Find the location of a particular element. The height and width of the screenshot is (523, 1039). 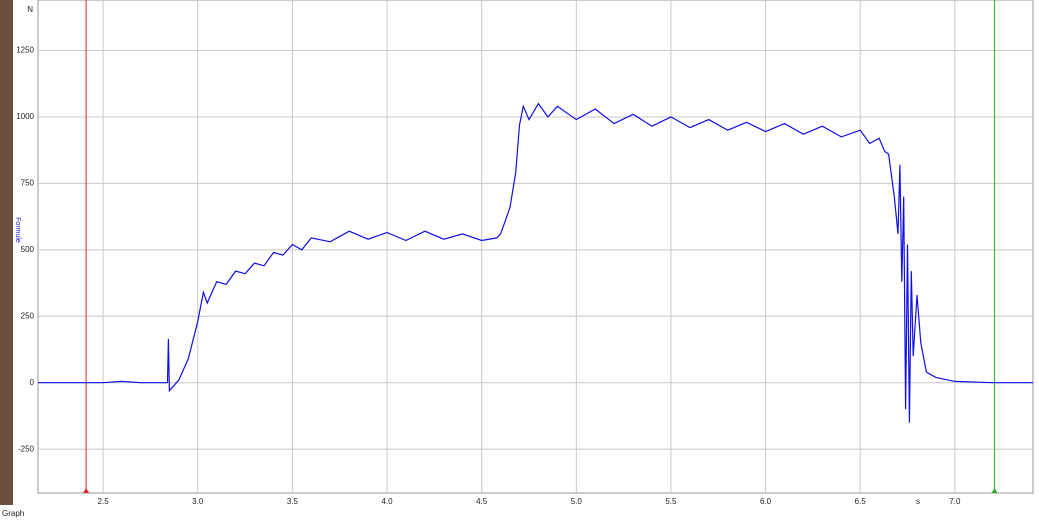

x-tick-label: 4.5 is located at coordinates (482, 501).